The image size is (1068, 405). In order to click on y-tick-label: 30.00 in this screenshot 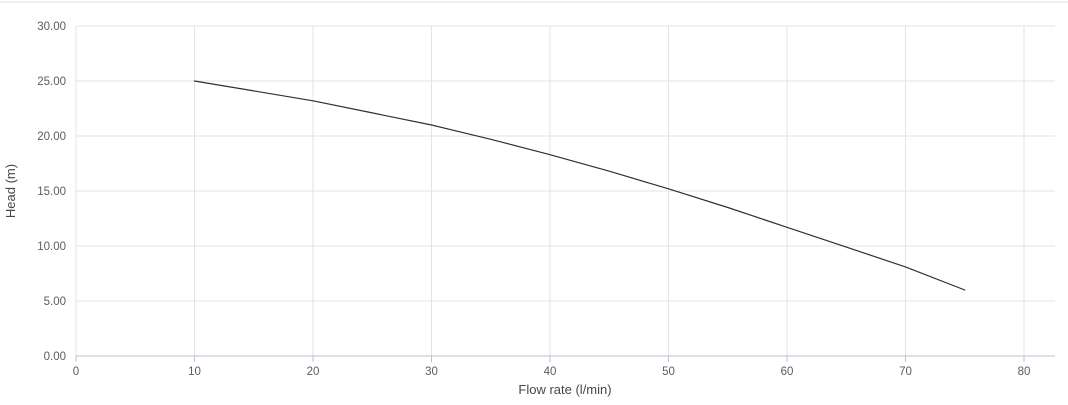, I will do `click(51, 27)`.